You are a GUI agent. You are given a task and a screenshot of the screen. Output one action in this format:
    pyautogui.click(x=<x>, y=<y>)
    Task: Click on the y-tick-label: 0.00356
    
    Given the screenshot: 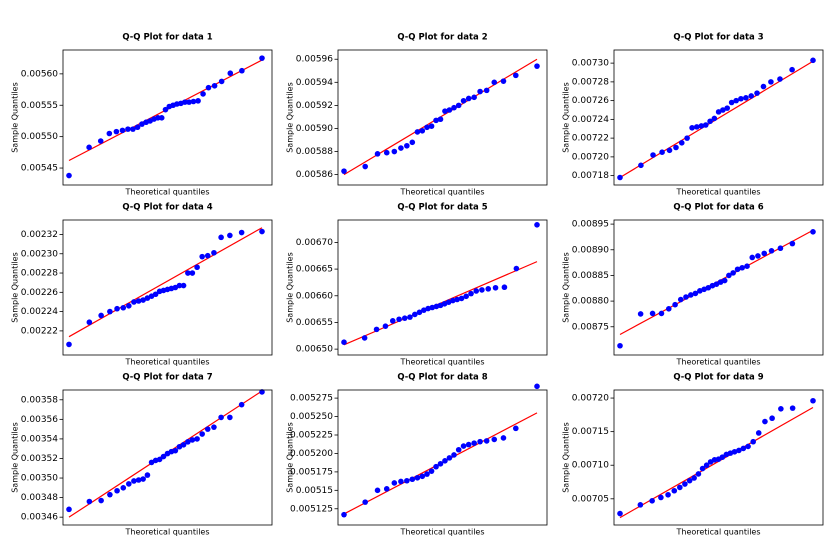 What is the action you would take?
    pyautogui.click(x=39, y=420)
    